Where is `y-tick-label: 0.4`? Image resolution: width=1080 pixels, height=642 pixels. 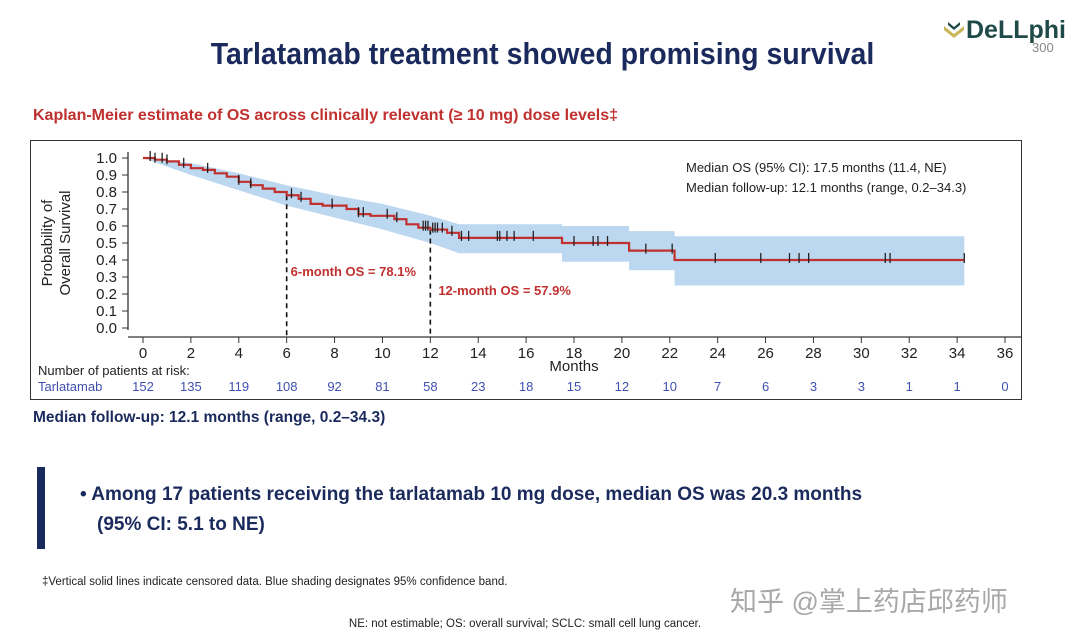
y-tick-label: 0.4 is located at coordinates (106, 260).